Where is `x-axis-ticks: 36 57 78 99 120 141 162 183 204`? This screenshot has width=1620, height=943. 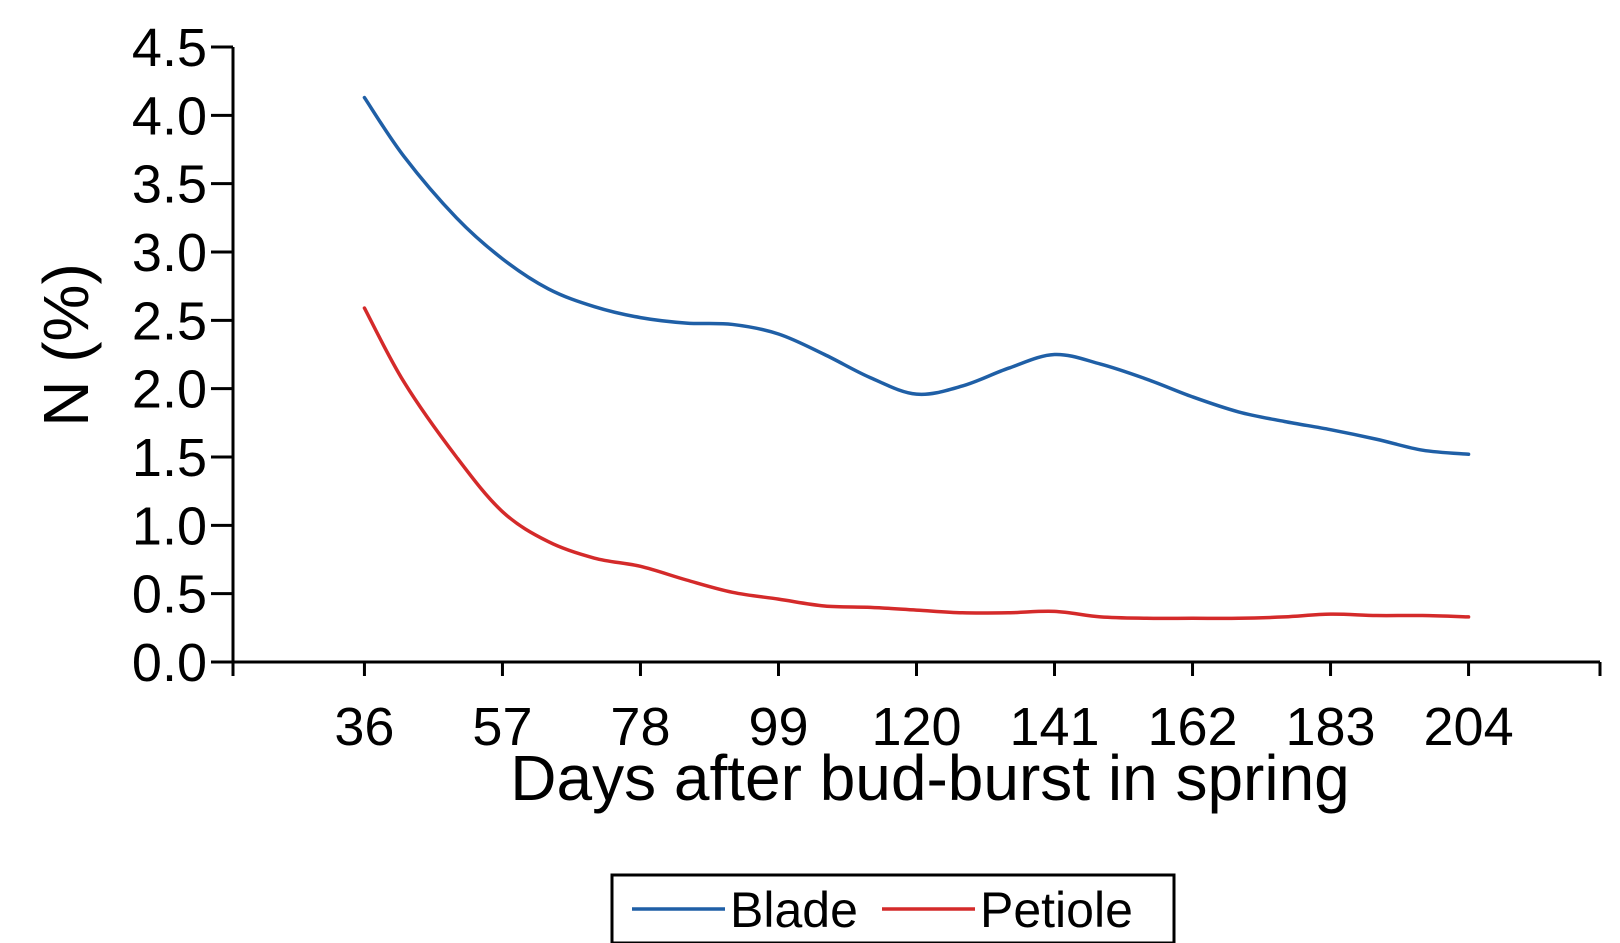
x-axis-ticks: 36 57 78 99 120 141 162 183 204 is located at coordinates (916, 709).